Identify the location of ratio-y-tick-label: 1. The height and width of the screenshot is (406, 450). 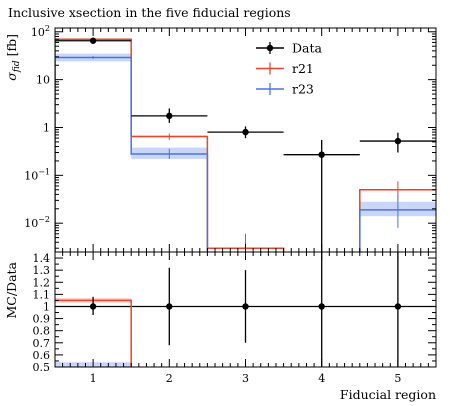
(46, 306).